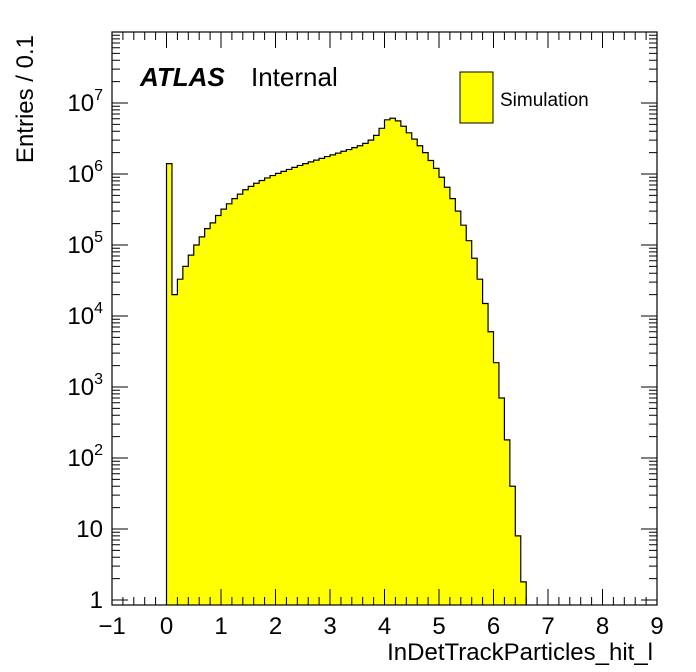 The width and height of the screenshot is (696, 672). What do you see at coordinates (384, 626) in the screenshot?
I see `x-tick-label: 4` at bounding box center [384, 626].